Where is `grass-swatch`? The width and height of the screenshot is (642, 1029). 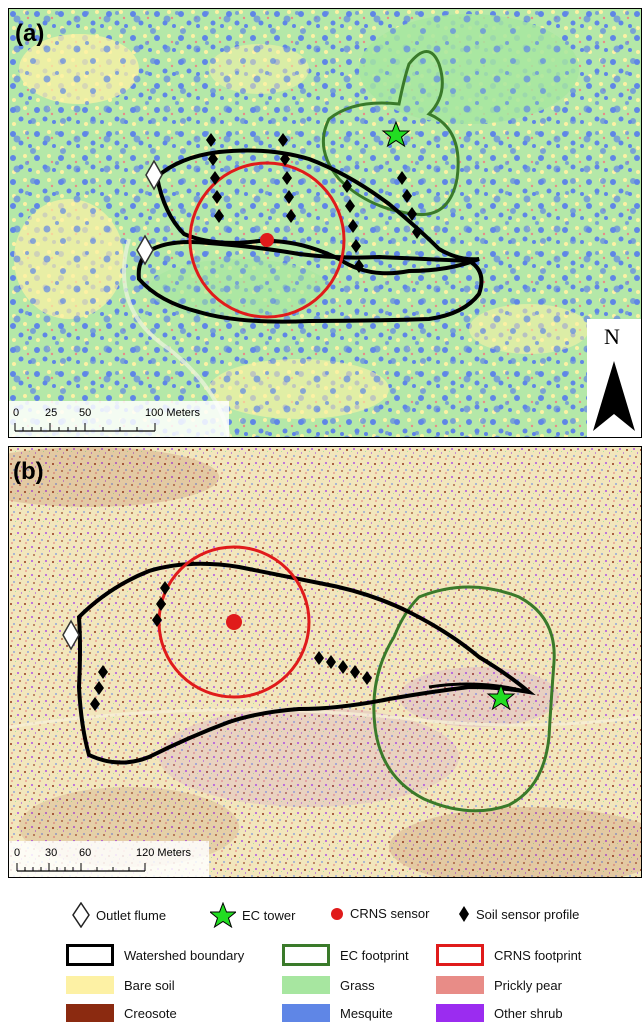 grass-swatch is located at coordinates (306, 985).